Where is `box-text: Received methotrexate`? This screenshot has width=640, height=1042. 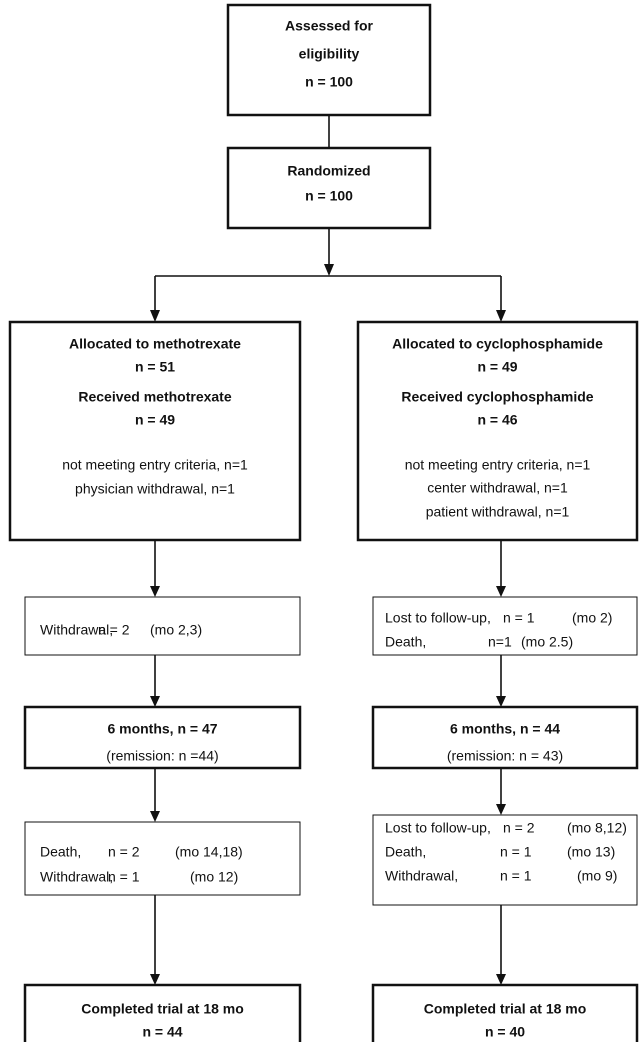
box-text: Received methotrexate is located at coordinates (155, 397).